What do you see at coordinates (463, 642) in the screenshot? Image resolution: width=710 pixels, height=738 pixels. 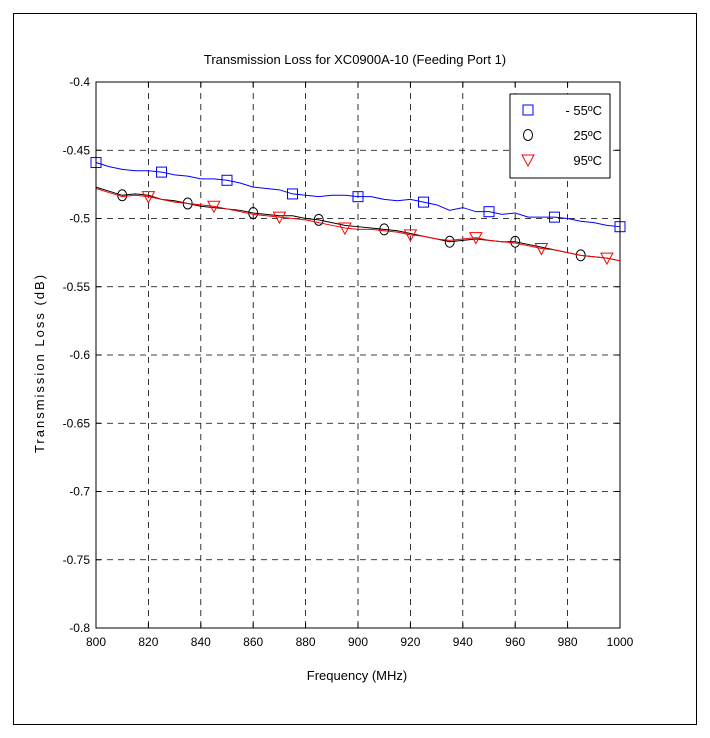 I see `x-tick-label: 940` at bounding box center [463, 642].